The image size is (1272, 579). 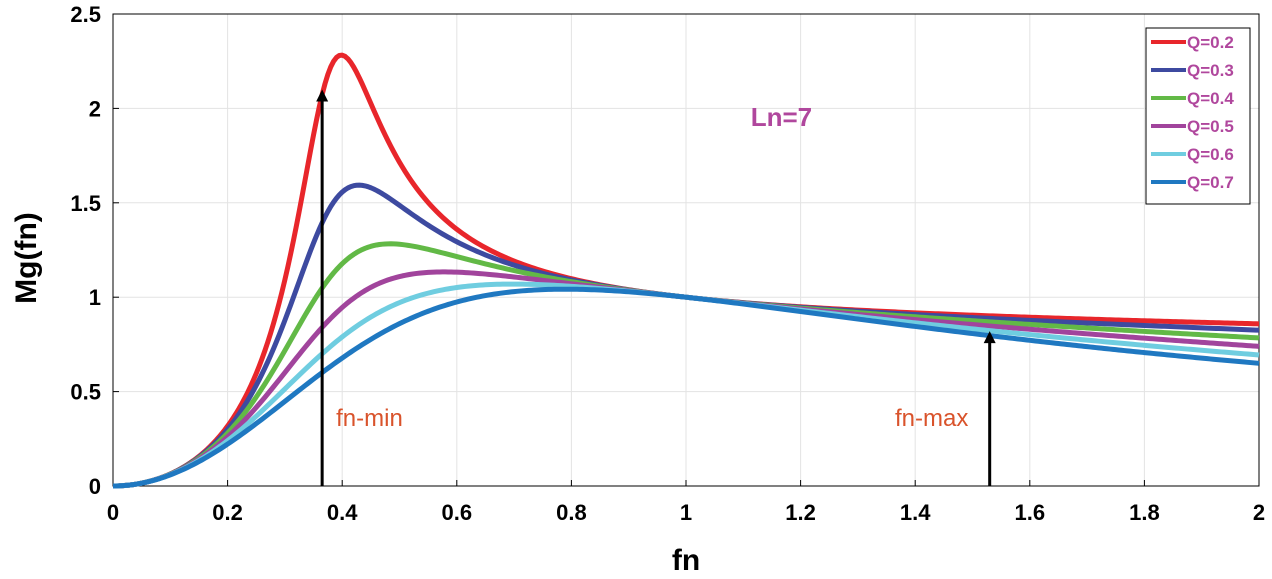 What do you see at coordinates (85, 392) in the screenshot?
I see `y-tick-label: 0.5` at bounding box center [85, 392].